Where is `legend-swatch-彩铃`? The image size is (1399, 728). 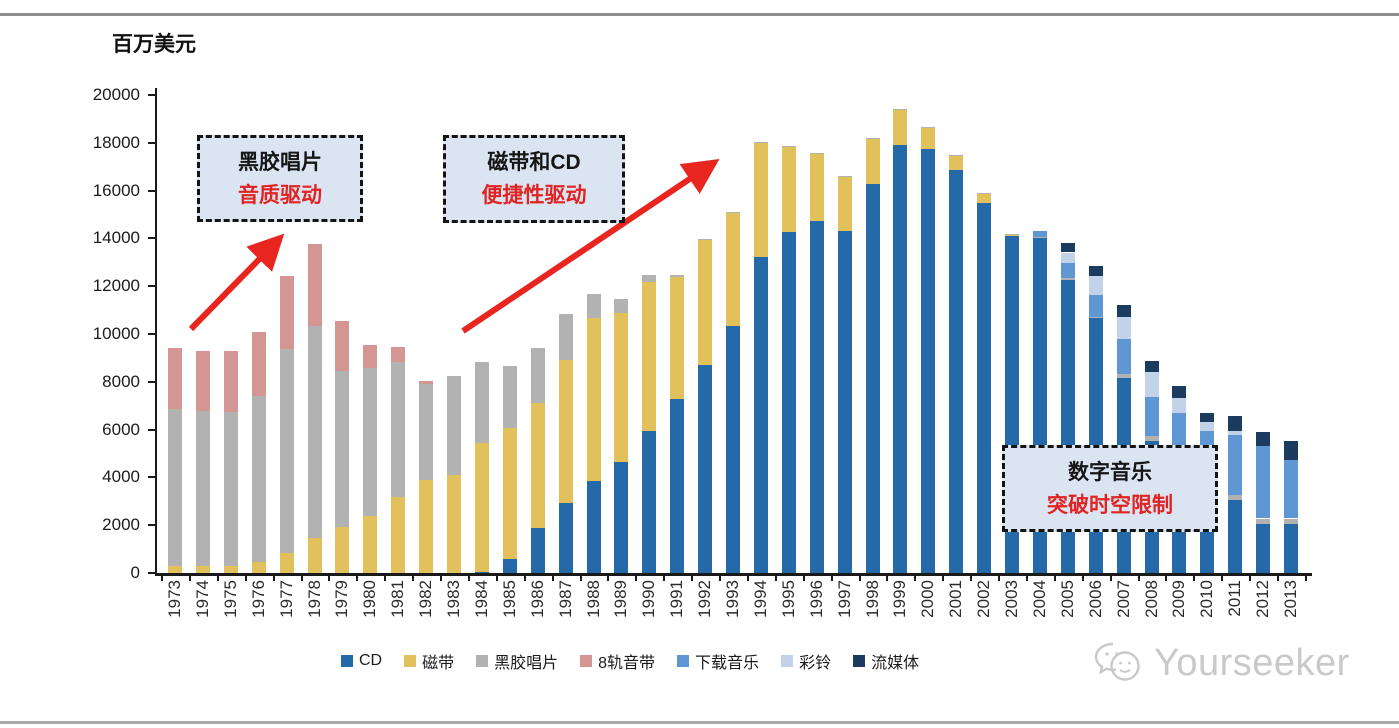 legend-swatch-彩铃 is located at coordinates (787, 661).